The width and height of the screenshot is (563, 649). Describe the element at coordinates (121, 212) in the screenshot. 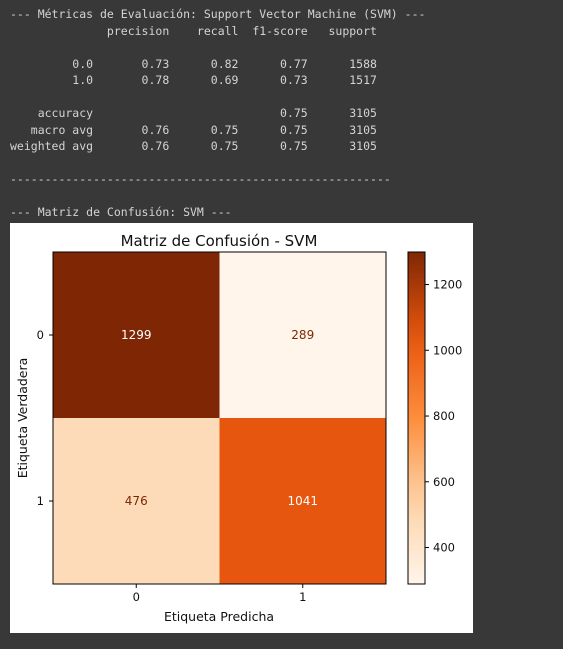

I see `output-line: --- Matriz de Confusión: SVM ---` at that location.